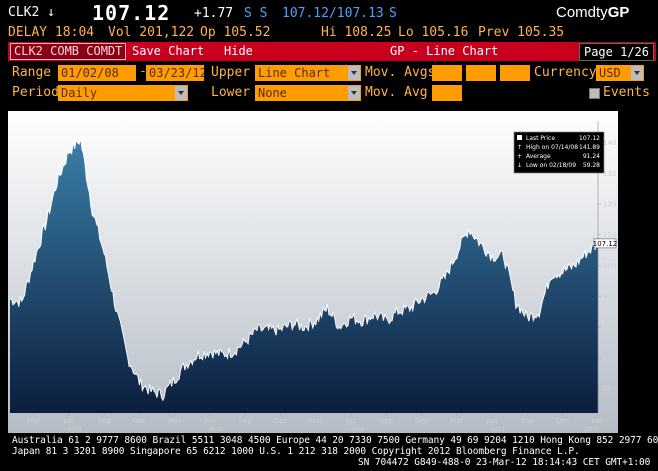 This screenshot has height=471, width=658. Describe the element at coordinates (214, 13) in the screenshot. I see `price-change: +1.77` at that location.